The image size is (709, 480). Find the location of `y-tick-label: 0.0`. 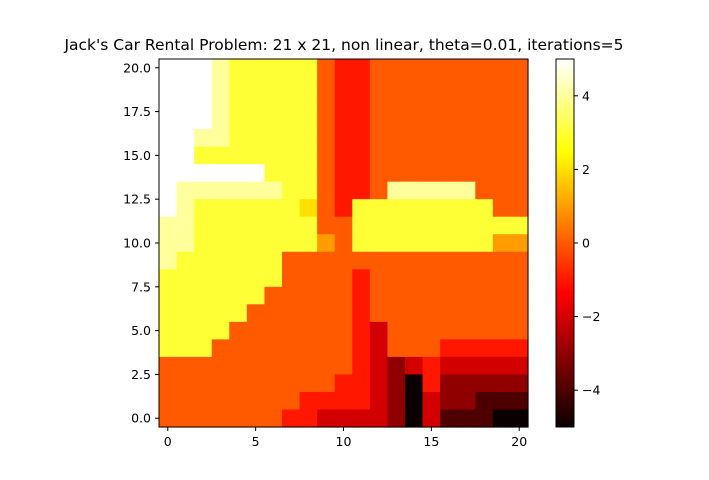

y-tick-label: 0.0 is located at coordinates (141, 418).